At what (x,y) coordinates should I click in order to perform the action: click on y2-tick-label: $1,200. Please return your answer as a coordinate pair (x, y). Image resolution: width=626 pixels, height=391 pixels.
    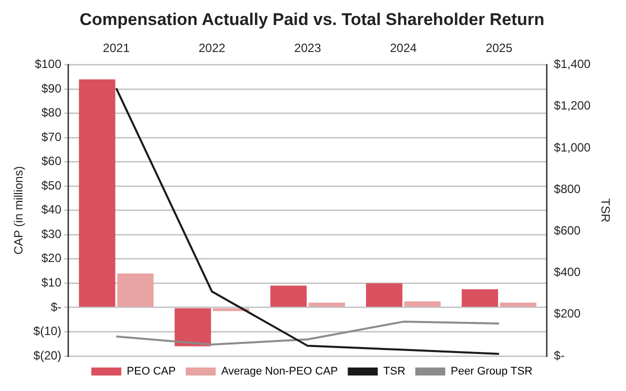
    Looking at the image, I should click on (572, 105).